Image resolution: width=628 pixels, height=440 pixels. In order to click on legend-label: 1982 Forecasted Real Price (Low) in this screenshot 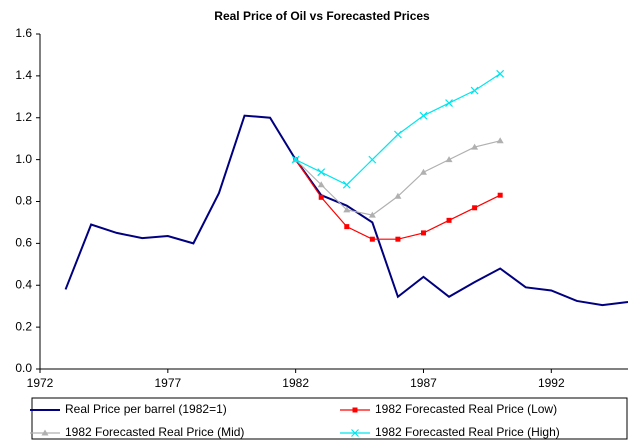, I will do `click(466, 409)`.